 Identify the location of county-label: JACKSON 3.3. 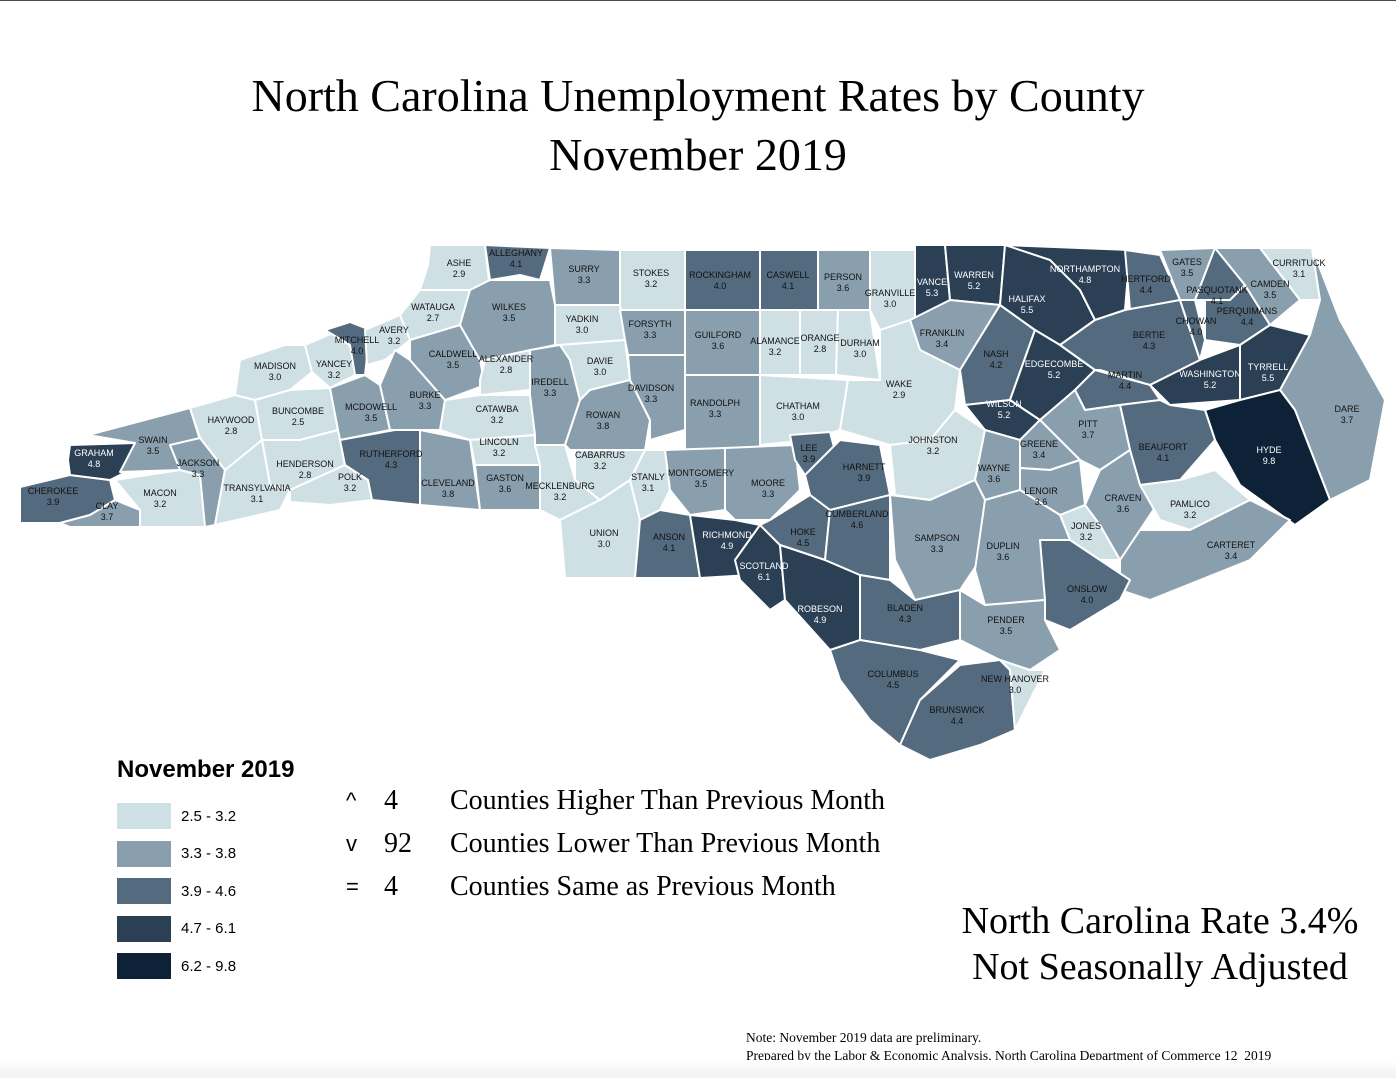
(198, 468).